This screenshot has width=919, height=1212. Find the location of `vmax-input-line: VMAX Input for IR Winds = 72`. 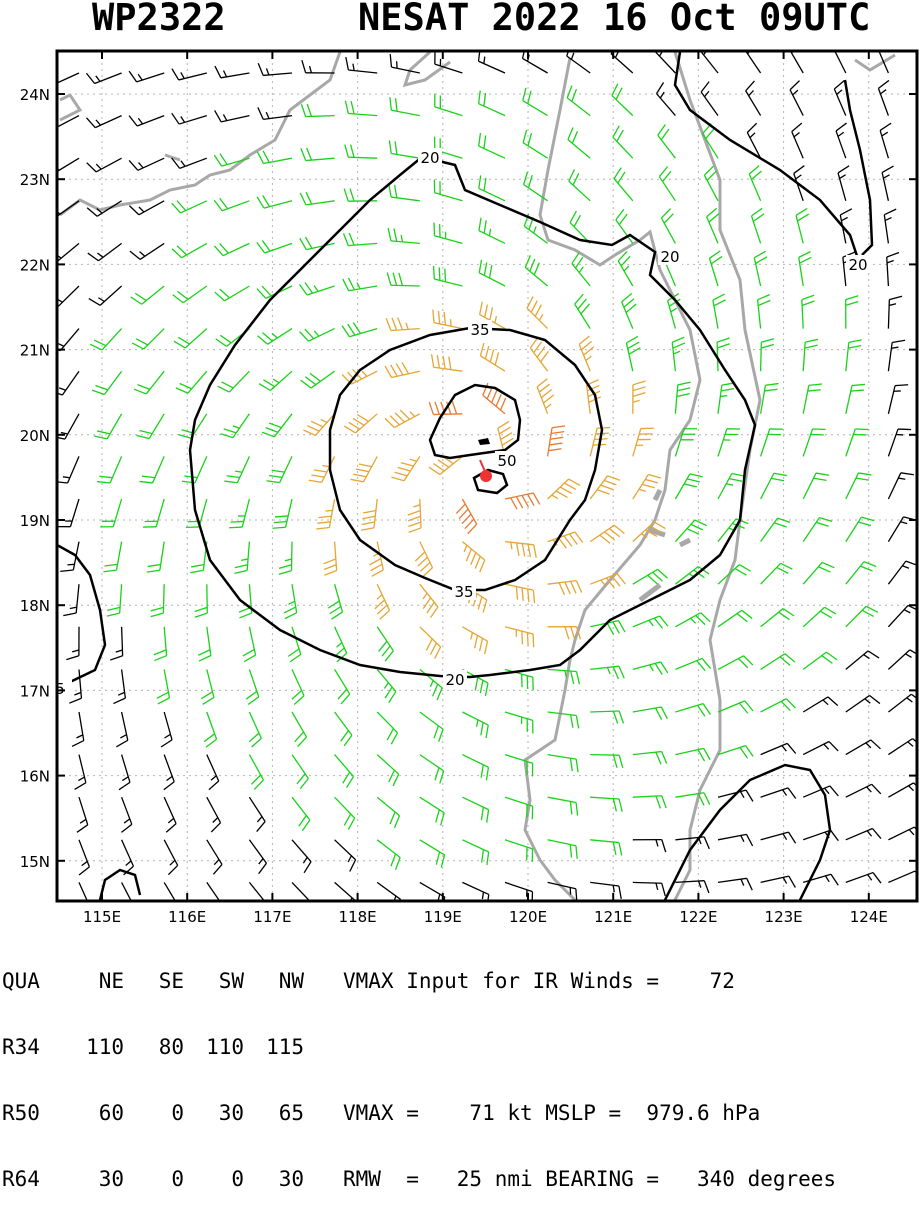

vmax-input-line: VMAX Input for IR Winds = 72 is located at coordinates (589, 981).